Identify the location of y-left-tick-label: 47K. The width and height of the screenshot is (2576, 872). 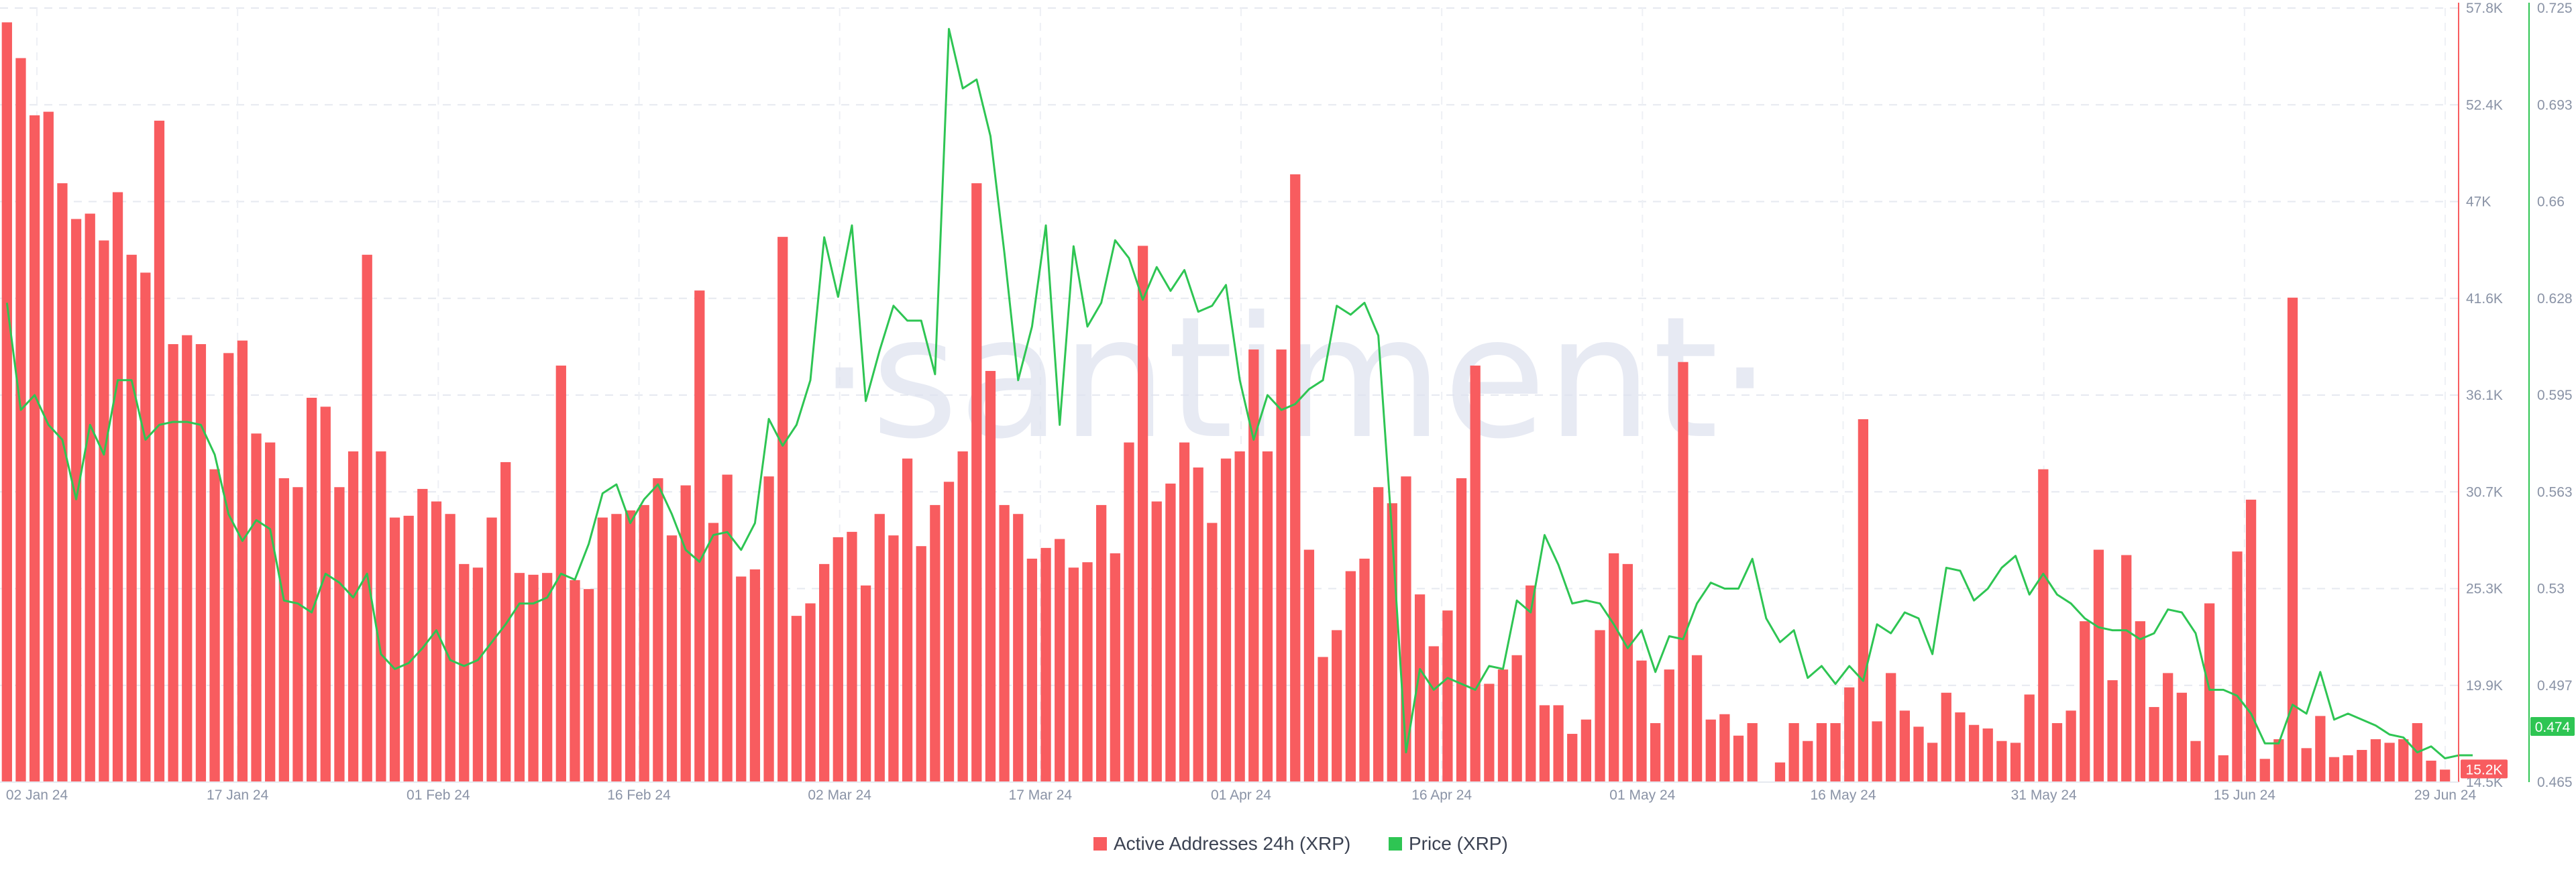
(2478, 203).